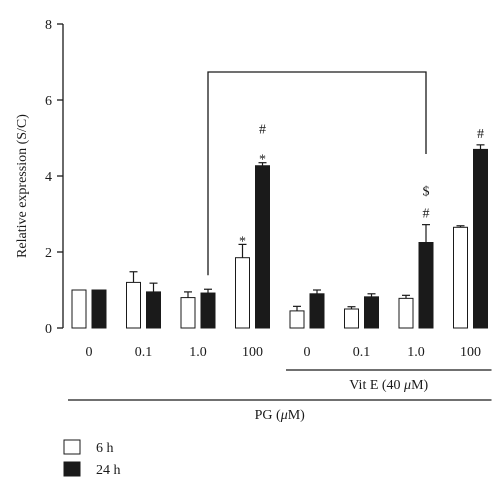  What do you see at coordinates (388, 385) in the screenshot?
I see `group-label: Vit E (40 μM)` at bounding box center [388, 385].